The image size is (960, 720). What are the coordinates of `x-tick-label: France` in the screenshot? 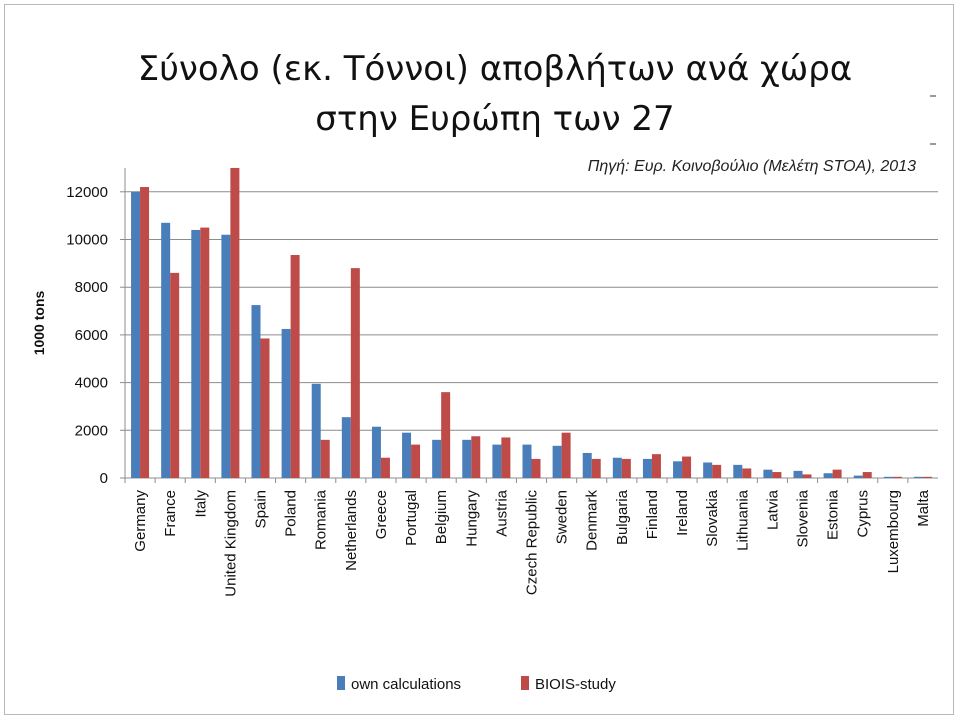 It's located at (170, 513).